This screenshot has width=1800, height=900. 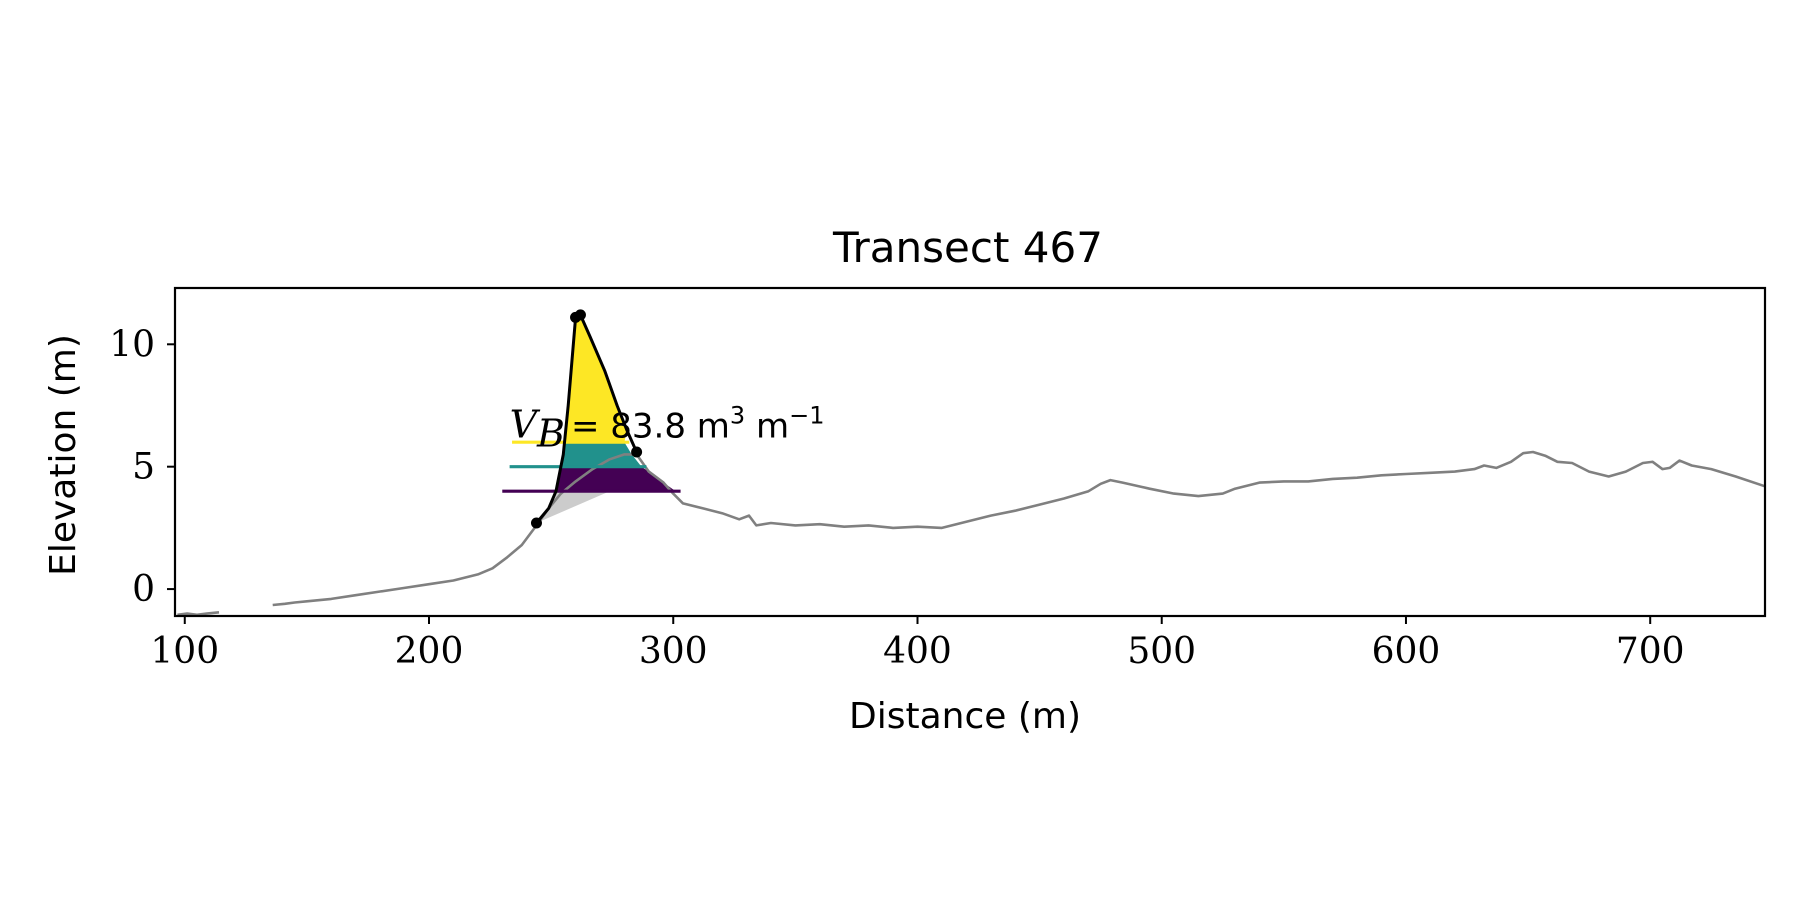 I want to click on x-tick-label: 200, so click(x=429, y=651).